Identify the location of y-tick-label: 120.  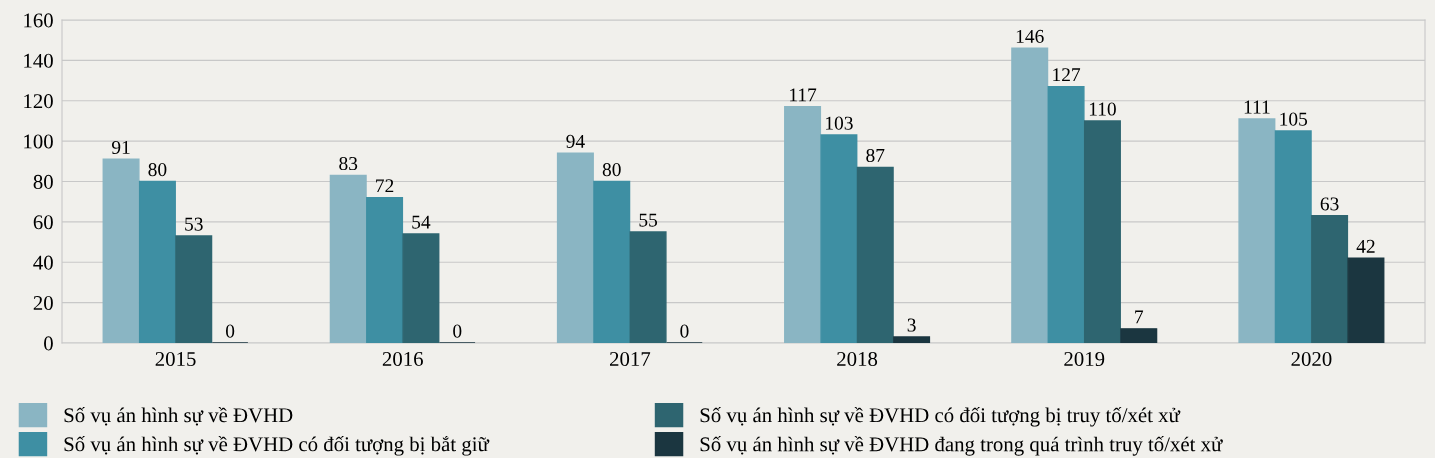
(38, 101).